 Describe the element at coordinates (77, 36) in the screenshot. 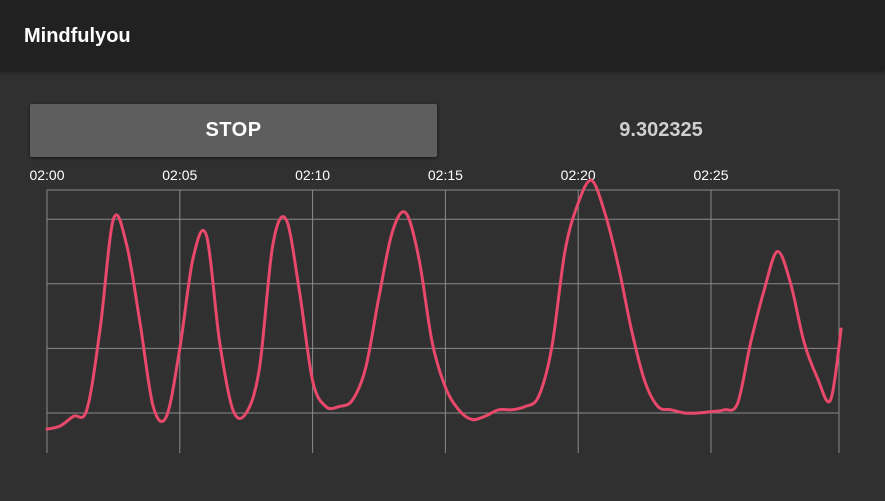

I see `app-title: Mindfulyou` at that location.